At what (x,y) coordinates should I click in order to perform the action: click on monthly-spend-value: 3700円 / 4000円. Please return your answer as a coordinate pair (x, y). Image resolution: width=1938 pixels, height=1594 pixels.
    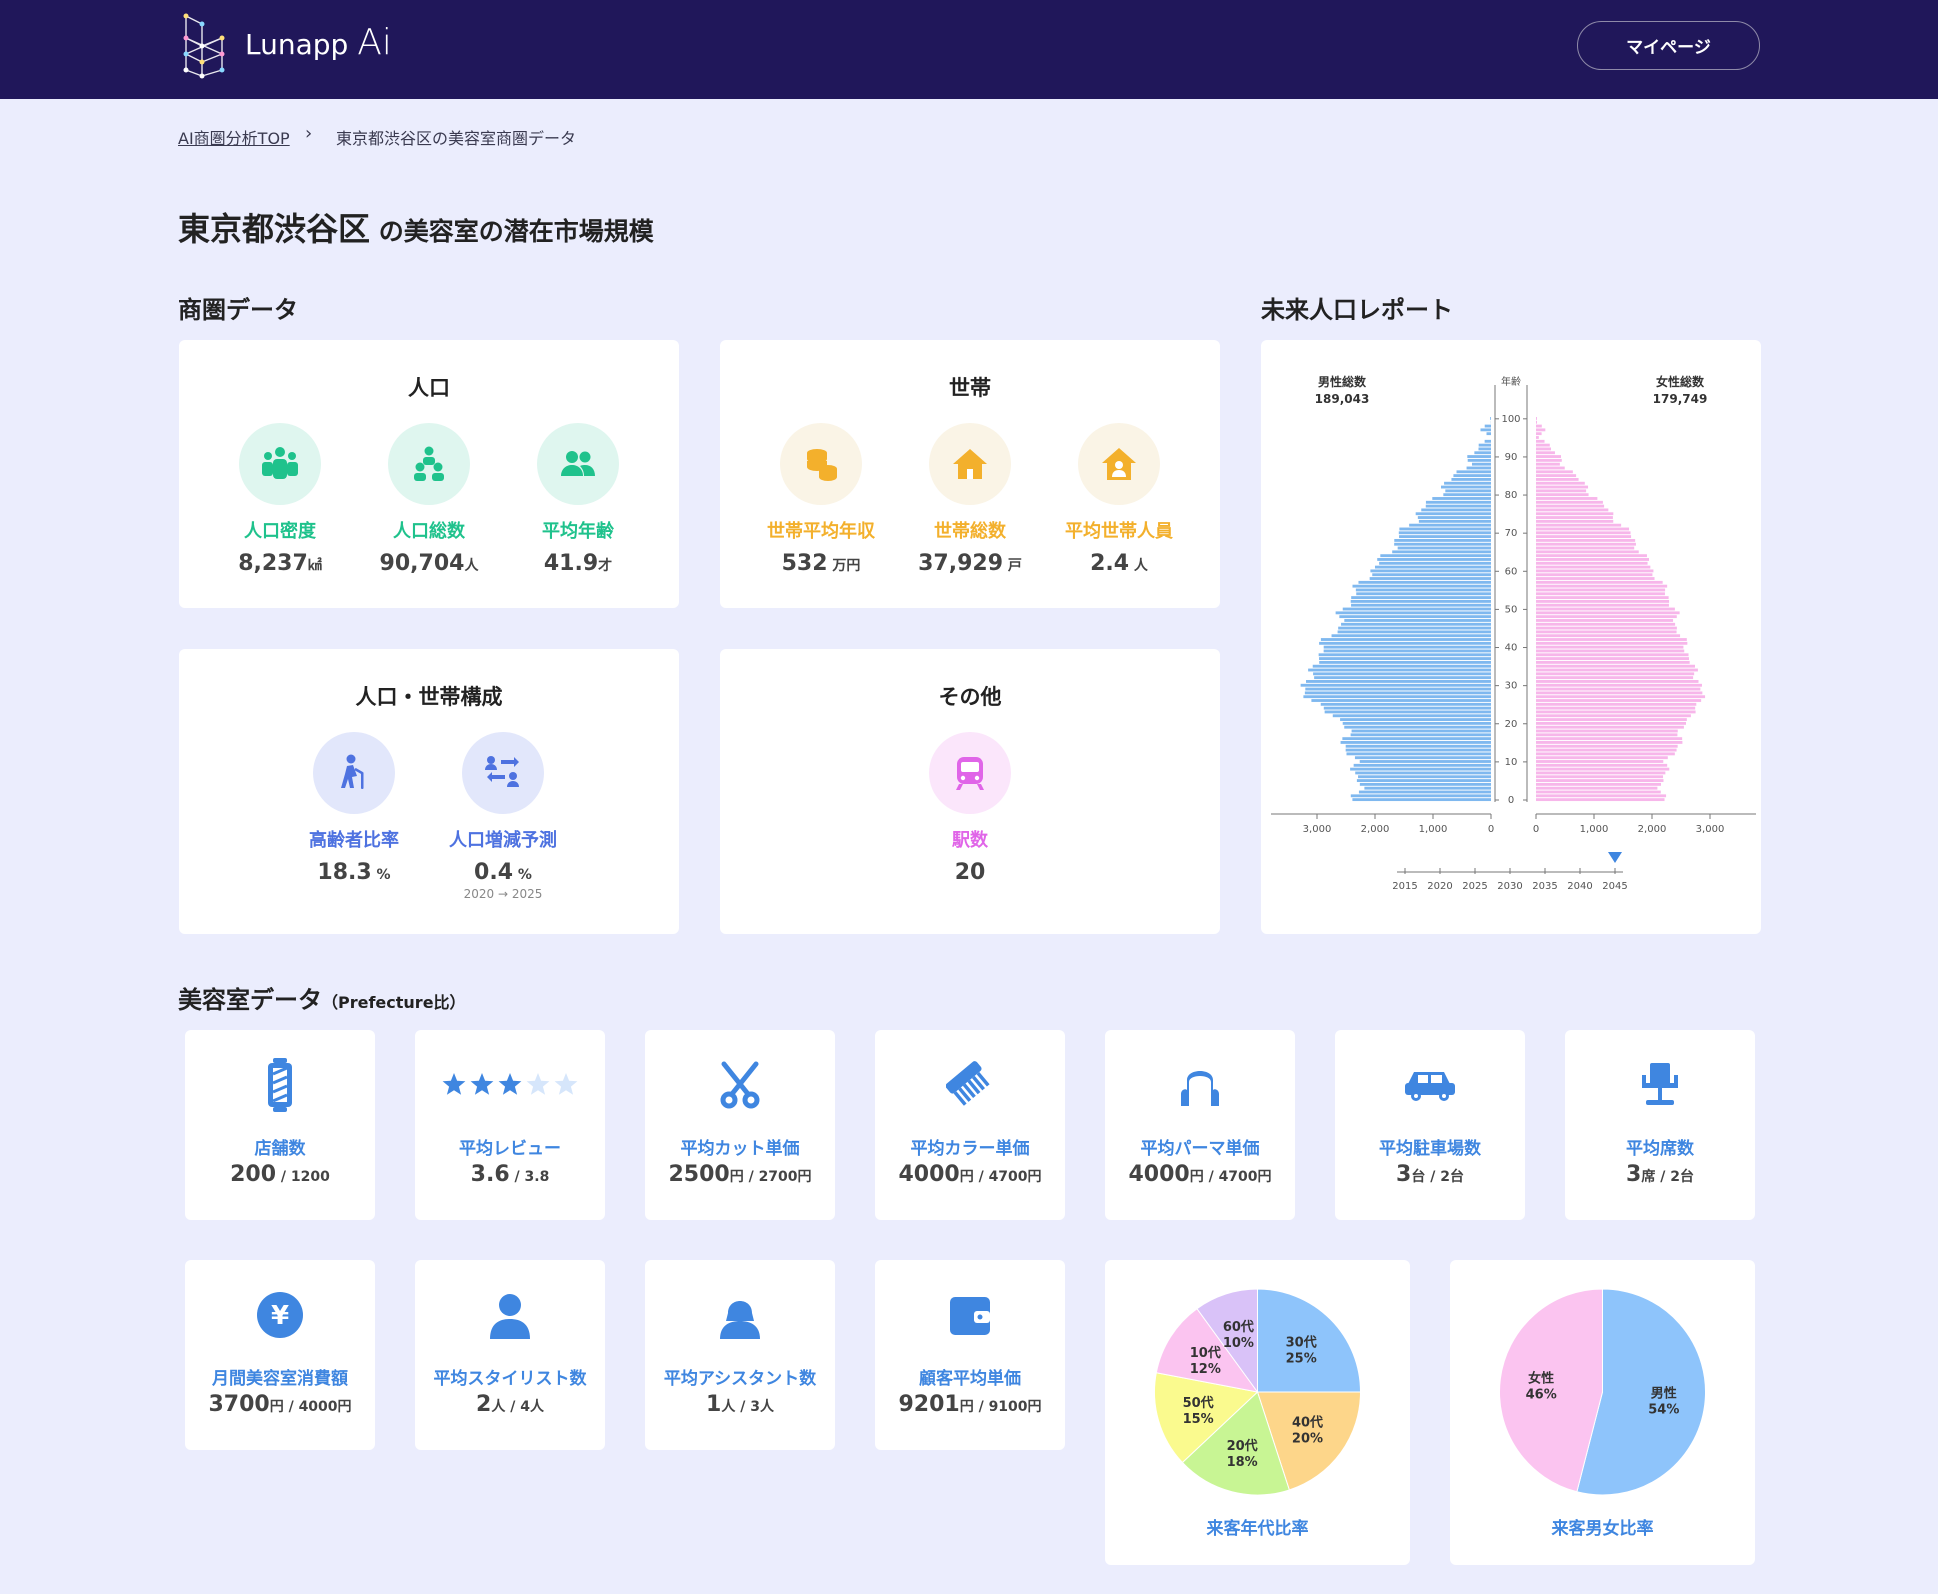
    Looking at the image, I should click on (280, 1404).